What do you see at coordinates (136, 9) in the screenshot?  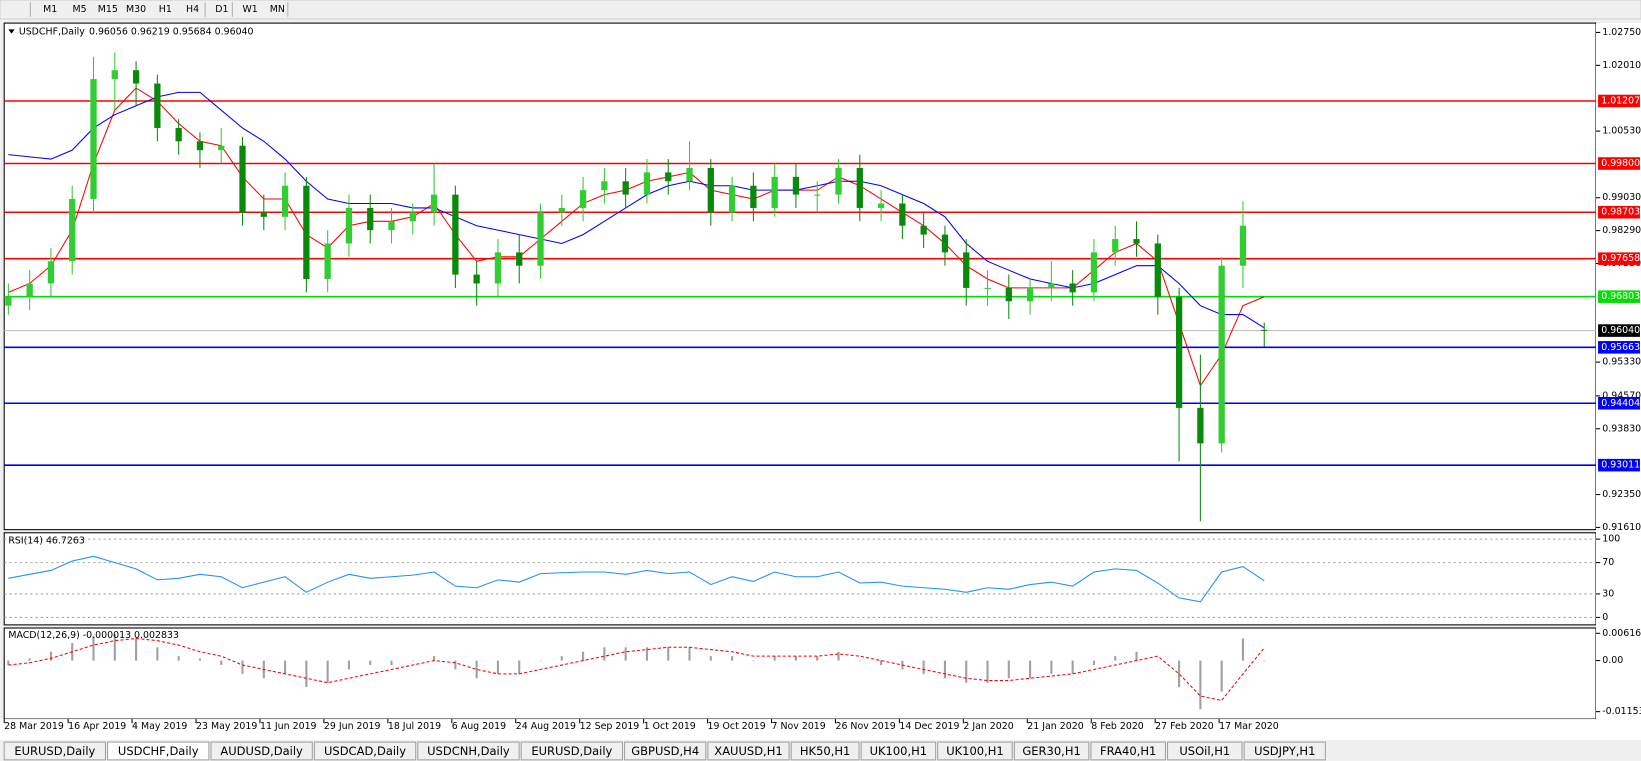 I see `timeframe-button: M30` at bounding box center [136, 9].